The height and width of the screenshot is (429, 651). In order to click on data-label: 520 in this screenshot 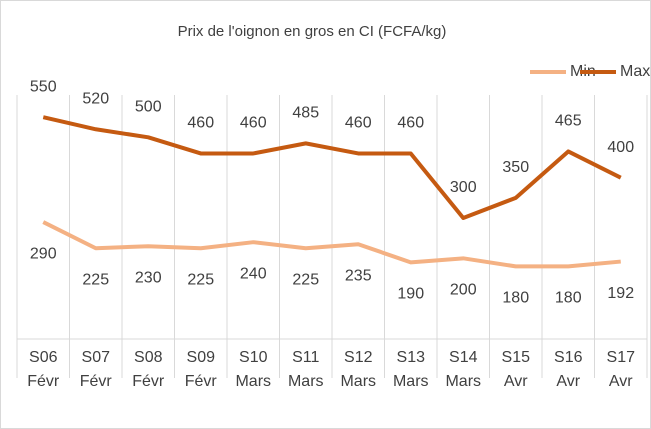, I will do `click(95, 98)`.